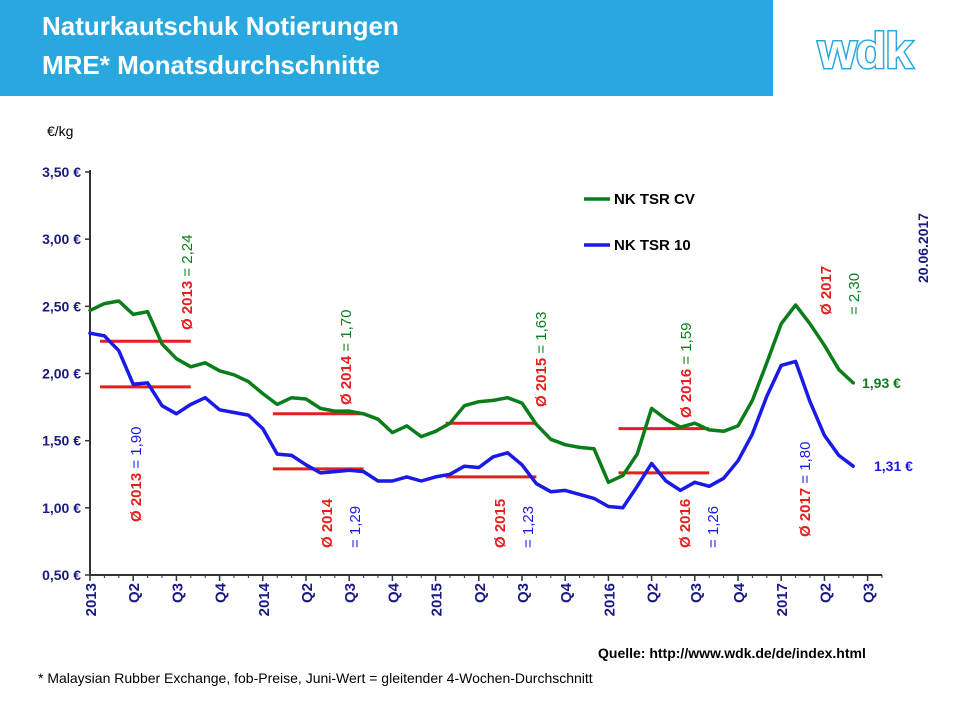 The image size is (960, 720). What do you see at coordinates (437, 599) in the screenshot?
I see `x-tick-label: 2015` at bounding box center [437, 599].